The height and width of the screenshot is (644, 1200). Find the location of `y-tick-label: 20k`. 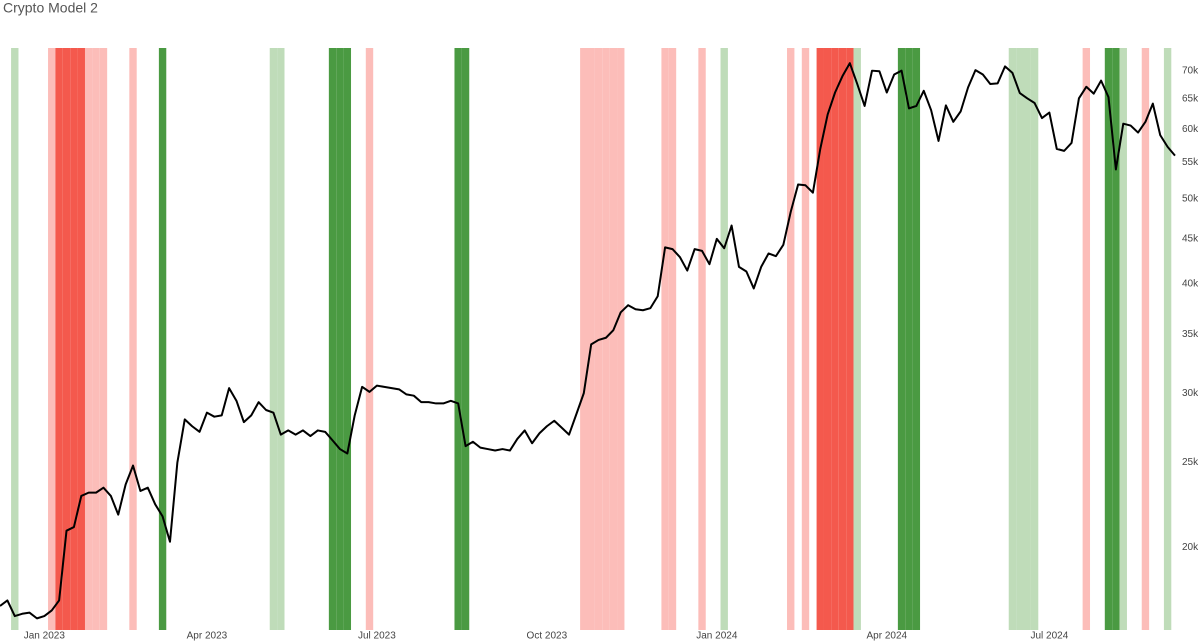

y-tick-label: 20k is located at coordinates (1190, 547).